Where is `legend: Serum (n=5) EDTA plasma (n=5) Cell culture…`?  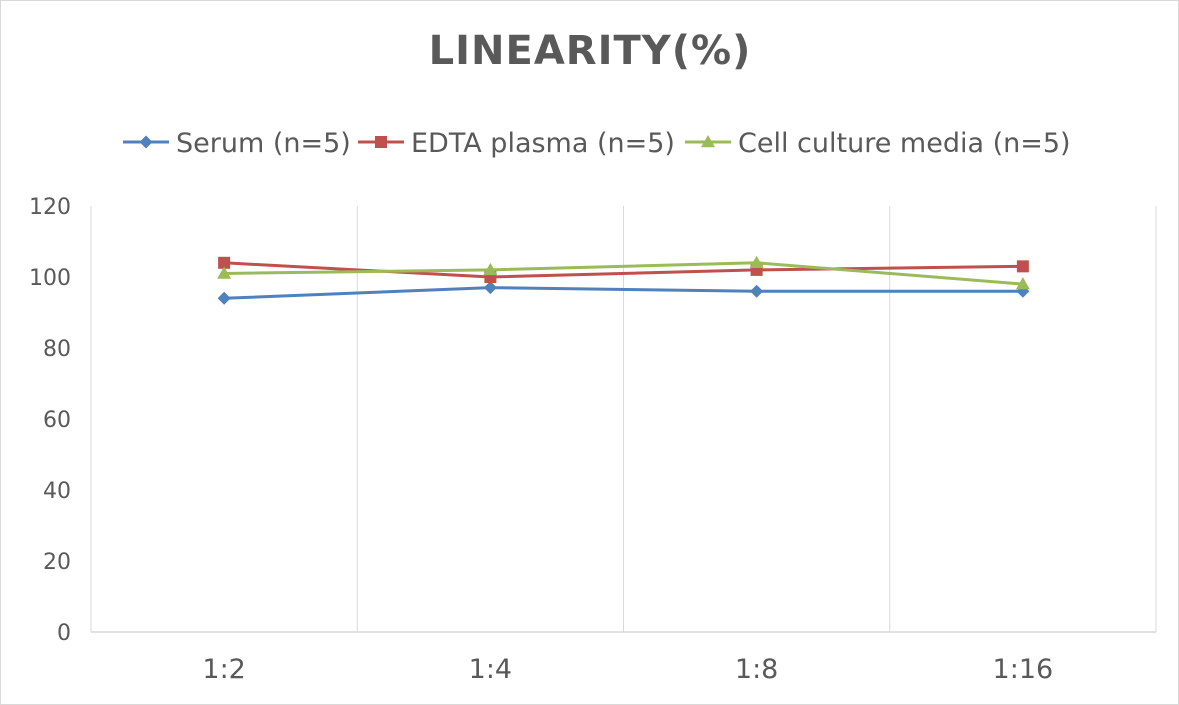
legend: Serum (n=5) EDTA plasma (n=5) Cell culture… is located at coordinates (597, 143).